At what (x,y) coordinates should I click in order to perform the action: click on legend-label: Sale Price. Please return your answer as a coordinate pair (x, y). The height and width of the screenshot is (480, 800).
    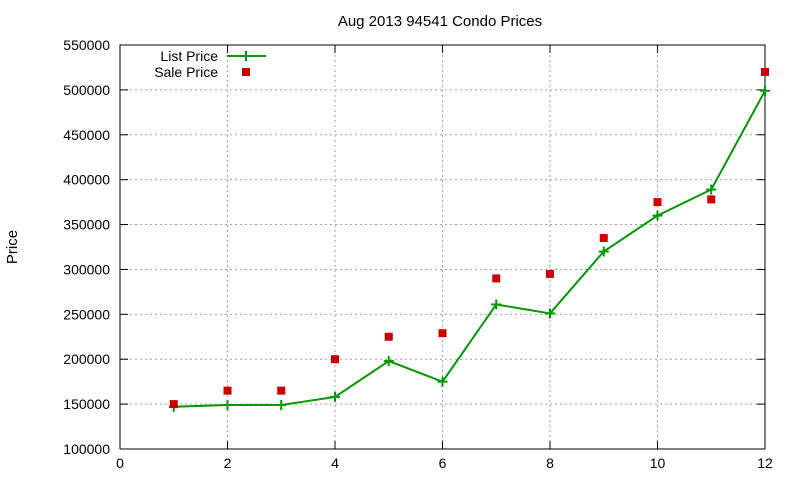
    Looking at the image, I should click on (186, 72).